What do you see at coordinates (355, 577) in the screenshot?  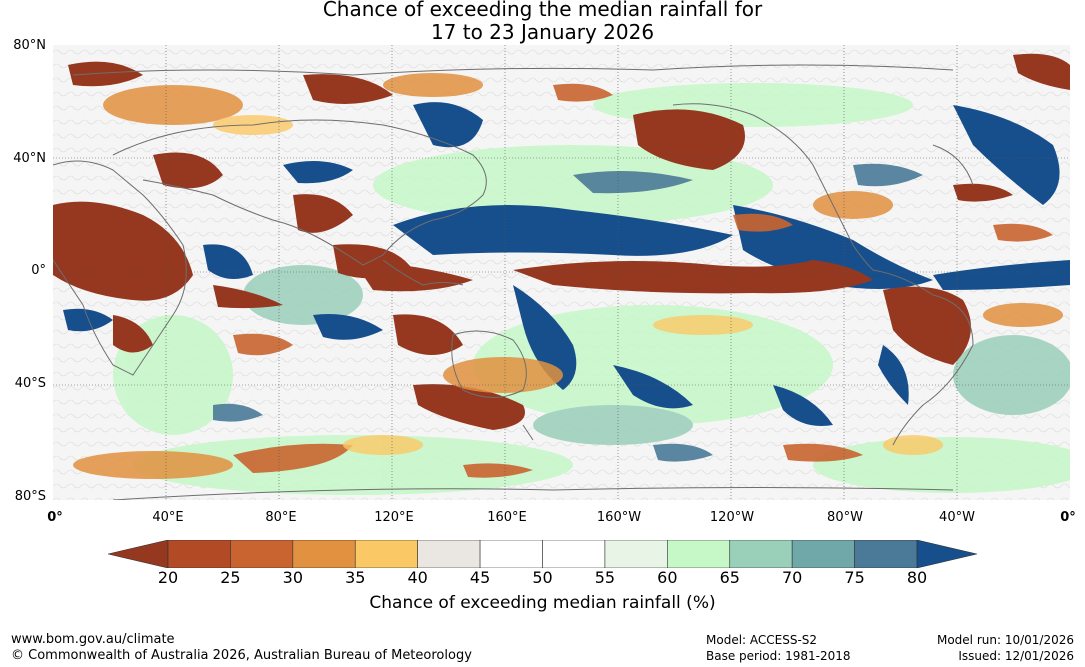 I see `colorbar-tick: 35` at bounding box center [355, 577].